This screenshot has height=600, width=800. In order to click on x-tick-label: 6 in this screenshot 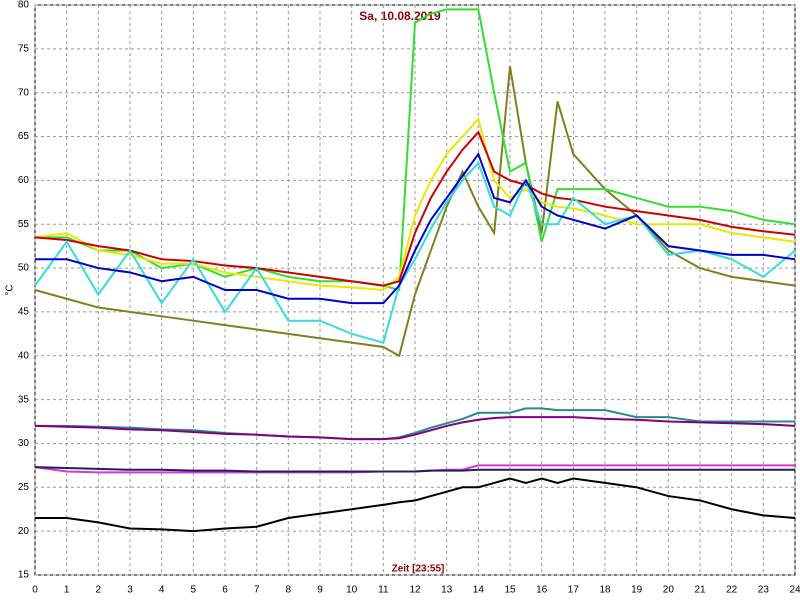, I will do `click(225, 590)`.